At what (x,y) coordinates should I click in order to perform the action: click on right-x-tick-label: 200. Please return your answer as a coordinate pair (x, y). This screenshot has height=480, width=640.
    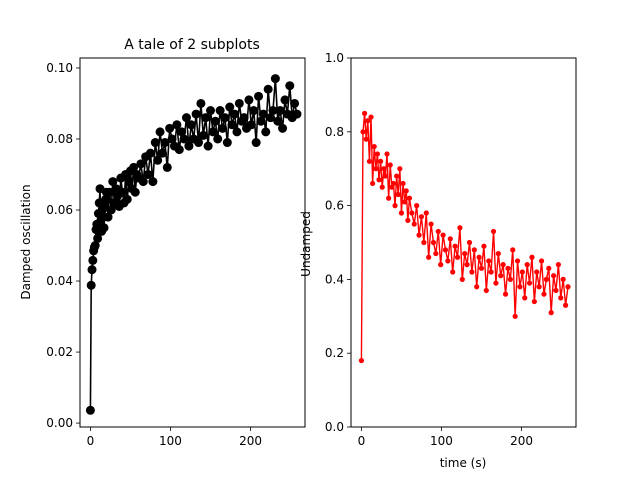
    Looking at the image, I should click on (521, 441).